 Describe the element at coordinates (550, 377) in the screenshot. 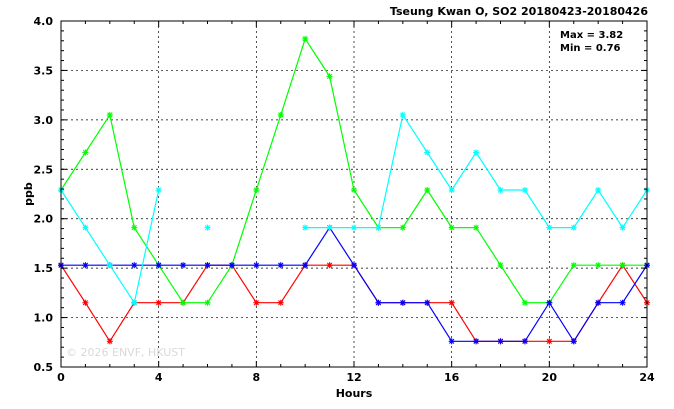

I see `x-tick-label: 20` at that location.